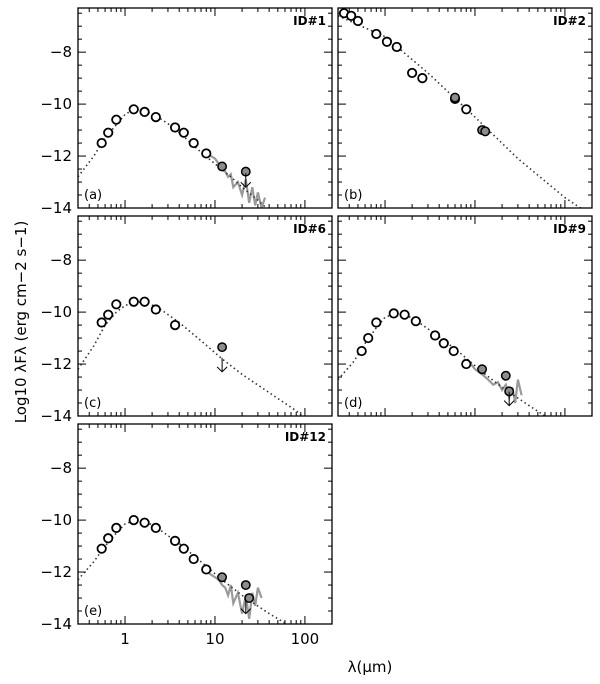 The height and width of the screenshot is (684, 600). I want to click on panel-id-label: ID#2, so click(569, 21).